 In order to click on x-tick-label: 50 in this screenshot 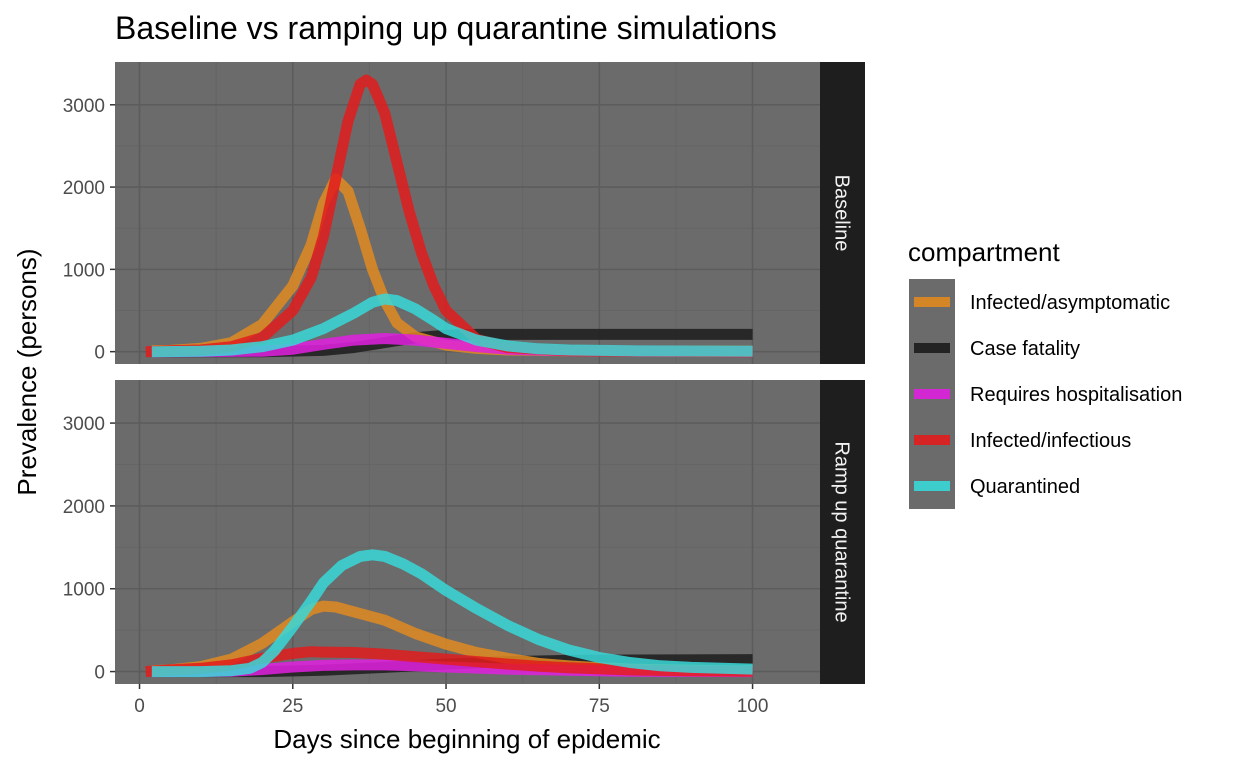, I will do `click(445, 706)`.